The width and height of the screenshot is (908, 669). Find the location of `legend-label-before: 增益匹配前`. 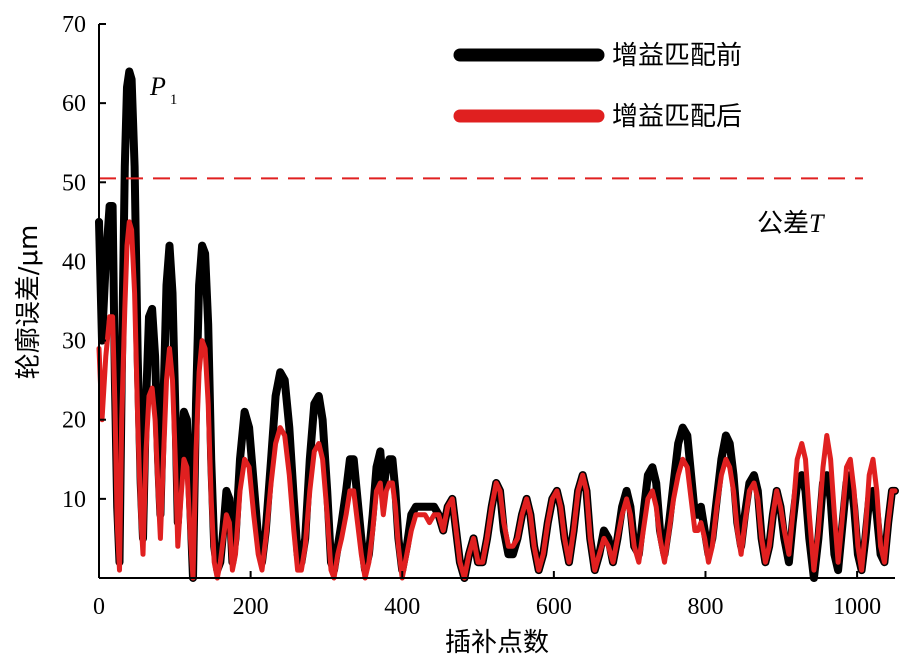

legend-label-before: 增益匹配前 is located at coordinates (677, 56).